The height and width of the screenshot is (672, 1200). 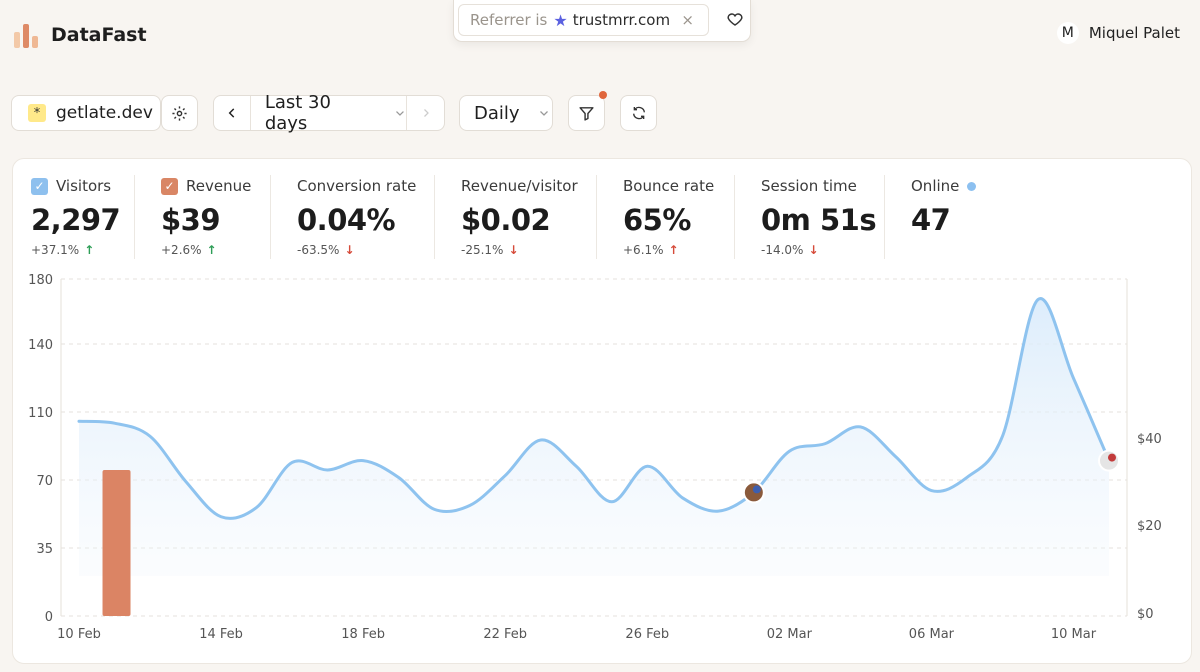 I want to click on metric-change: -14.0%, so click(x=782, y=250).